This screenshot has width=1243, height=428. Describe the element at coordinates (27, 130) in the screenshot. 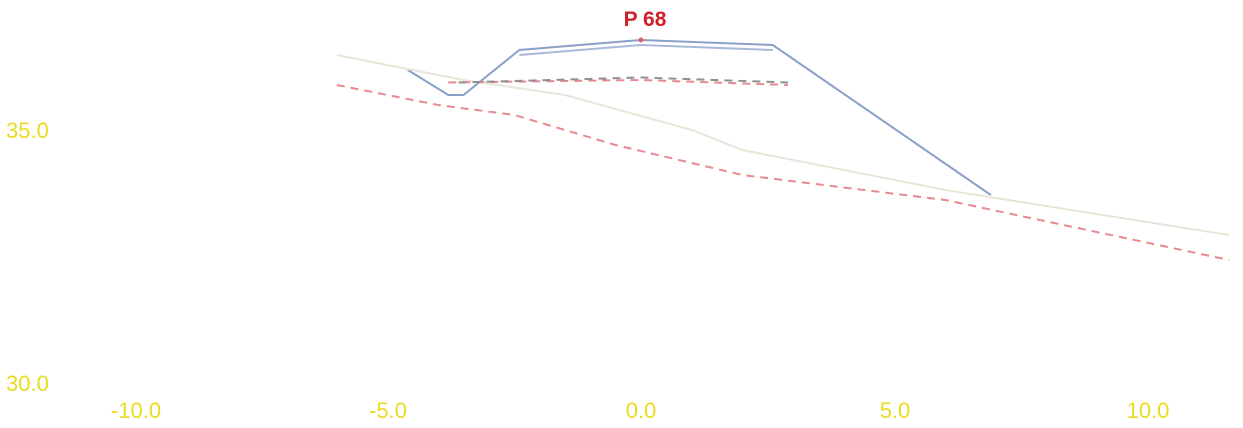

I see `y-tick-label: 35.0` at that location.